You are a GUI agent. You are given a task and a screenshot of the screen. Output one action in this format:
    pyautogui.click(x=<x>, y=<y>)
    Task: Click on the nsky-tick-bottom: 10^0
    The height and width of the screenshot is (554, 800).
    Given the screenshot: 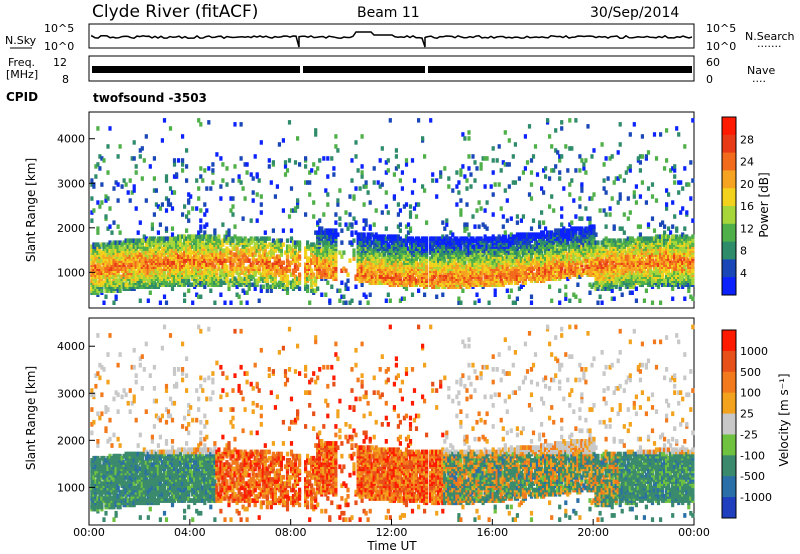 What is the action you would take?
    pyautogui.click(x=59, y=46)
    